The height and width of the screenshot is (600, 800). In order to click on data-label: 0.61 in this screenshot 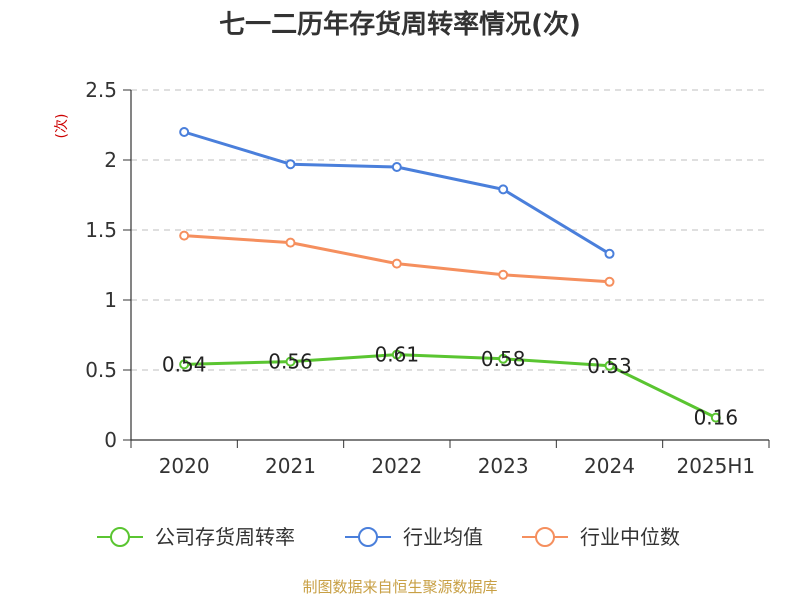, I will do `click(397, 355)`.